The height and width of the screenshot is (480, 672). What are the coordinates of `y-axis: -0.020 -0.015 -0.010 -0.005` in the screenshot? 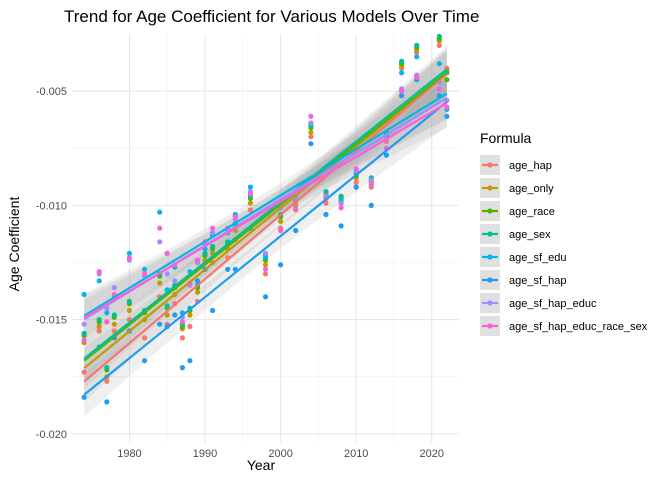 It's located at (51, 263).